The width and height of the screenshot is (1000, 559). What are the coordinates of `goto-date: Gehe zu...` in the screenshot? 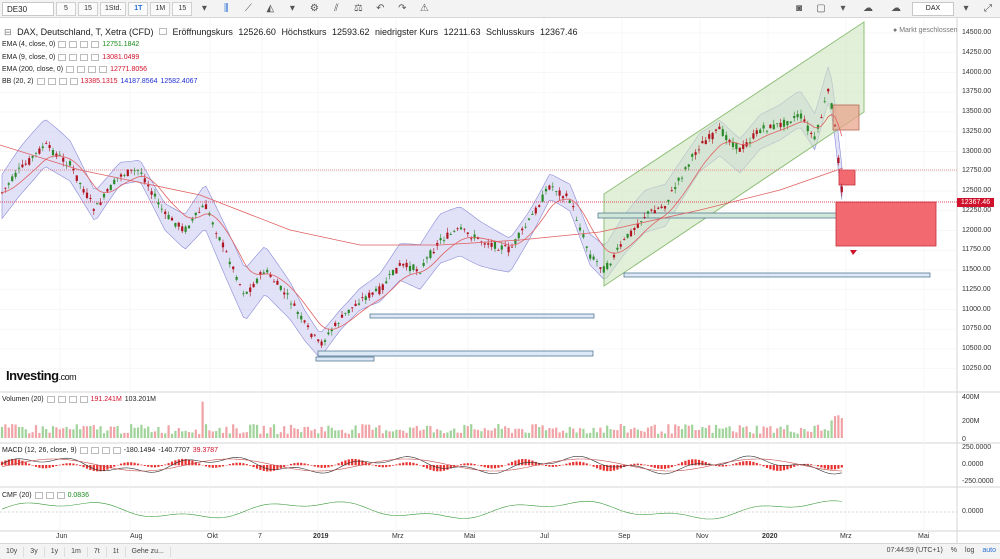 It's located at (148, 551).